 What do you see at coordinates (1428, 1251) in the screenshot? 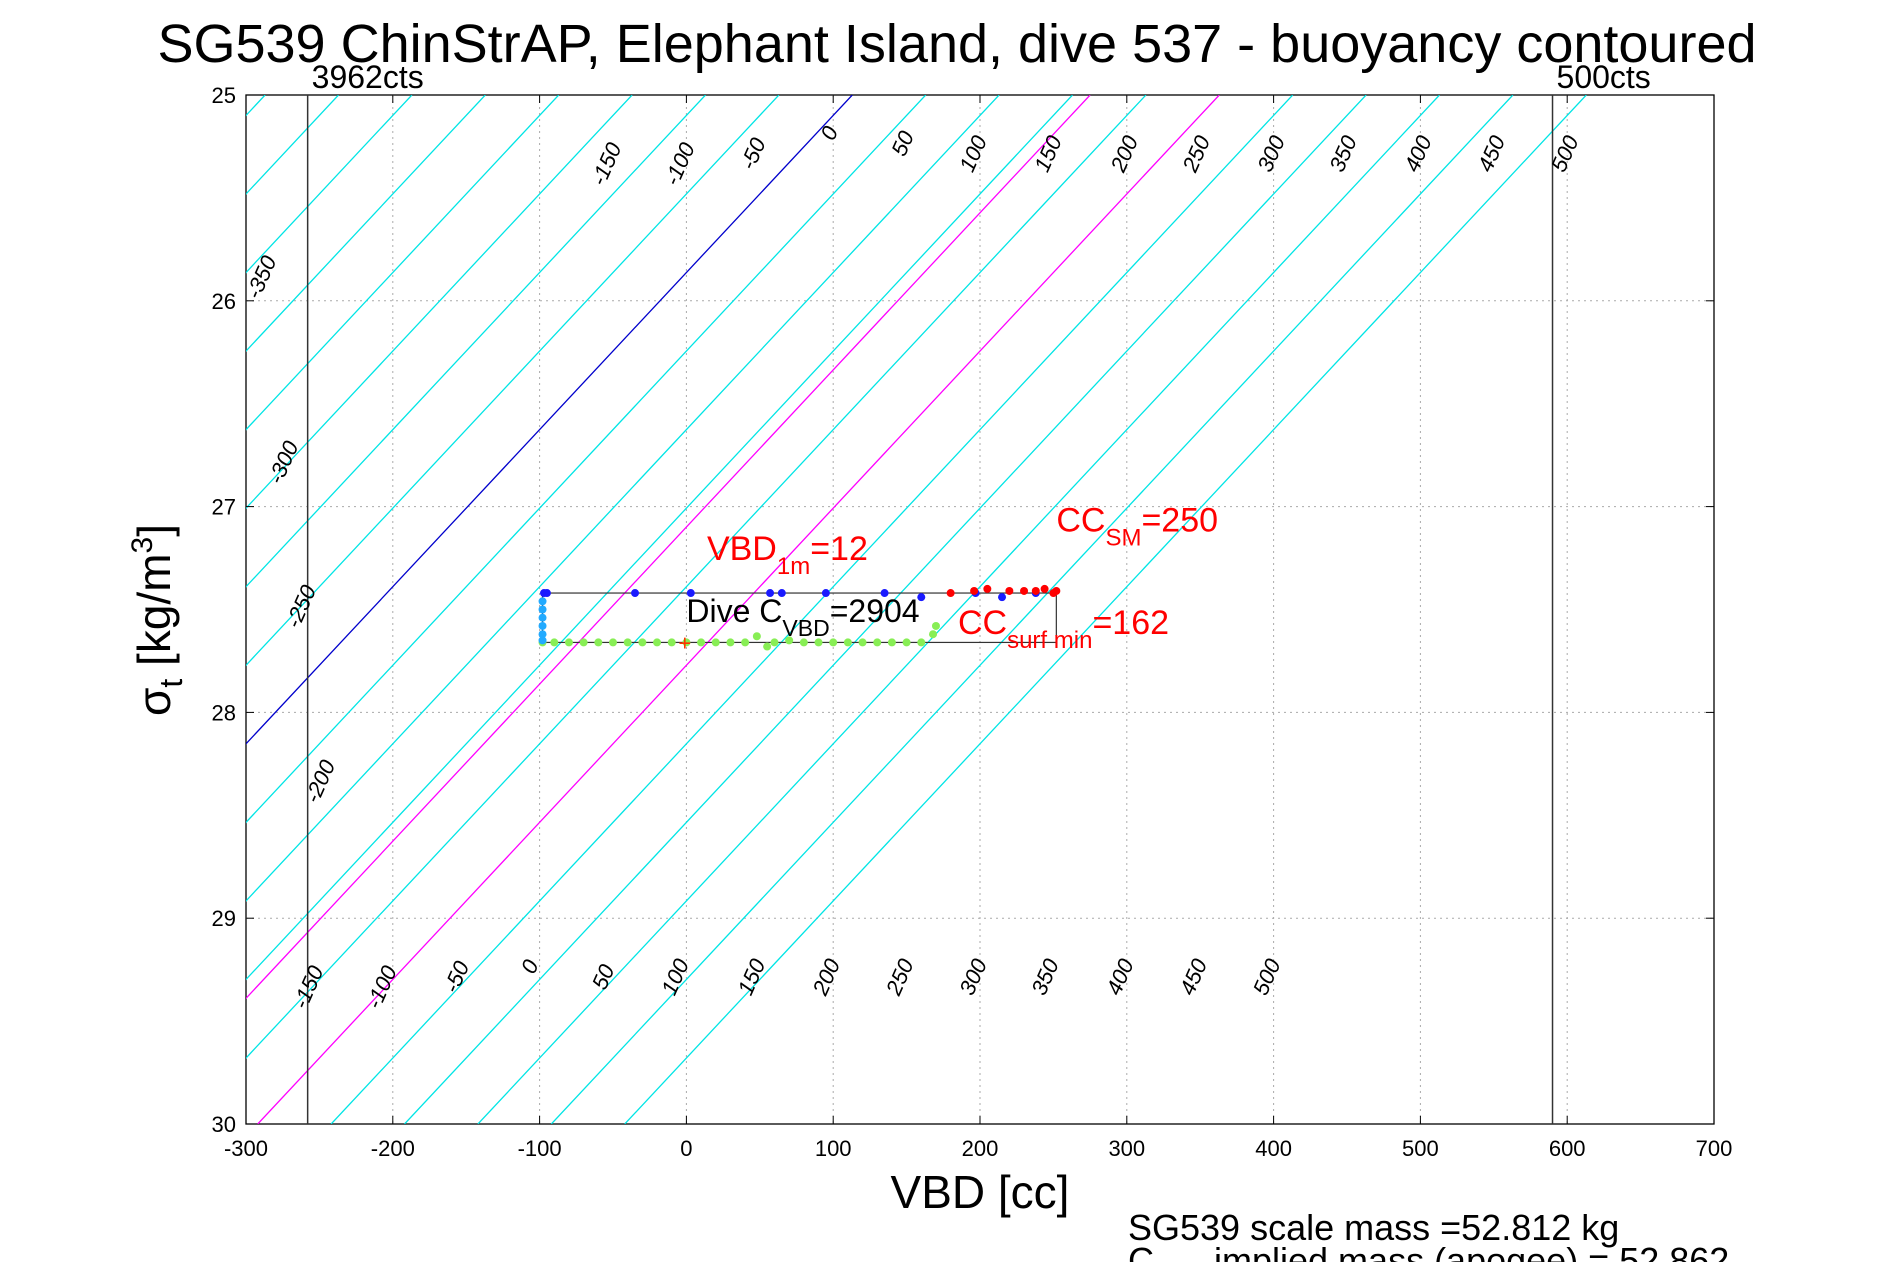
I see `footer-implied-mass: C implied mass (apogee) = 52.862` at bounding box center [1428, 1251].